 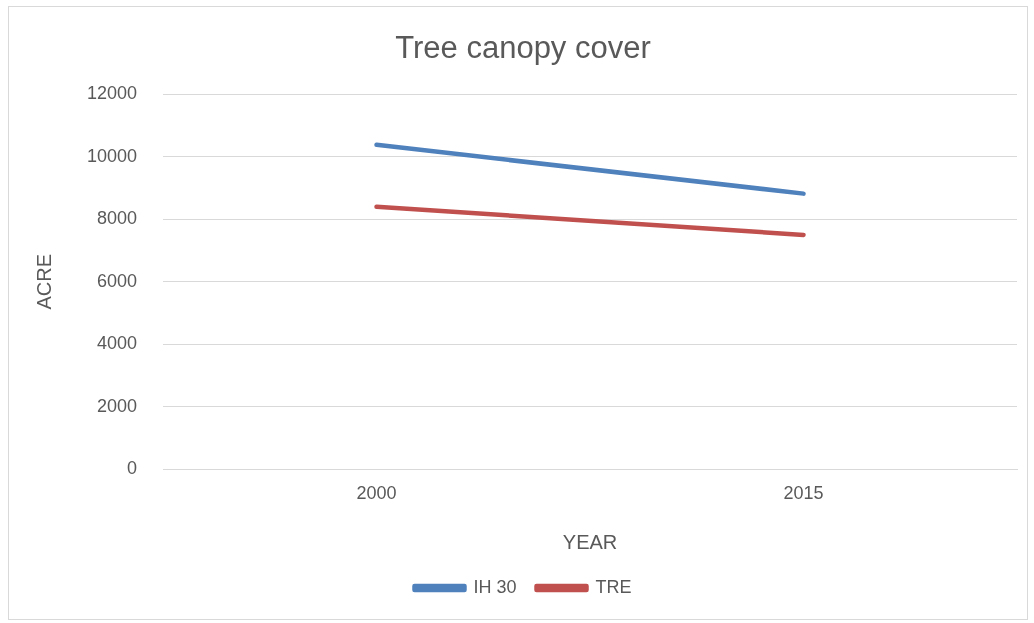 I want to click on y-tick-label: 10000, so click(x=112, y=155).